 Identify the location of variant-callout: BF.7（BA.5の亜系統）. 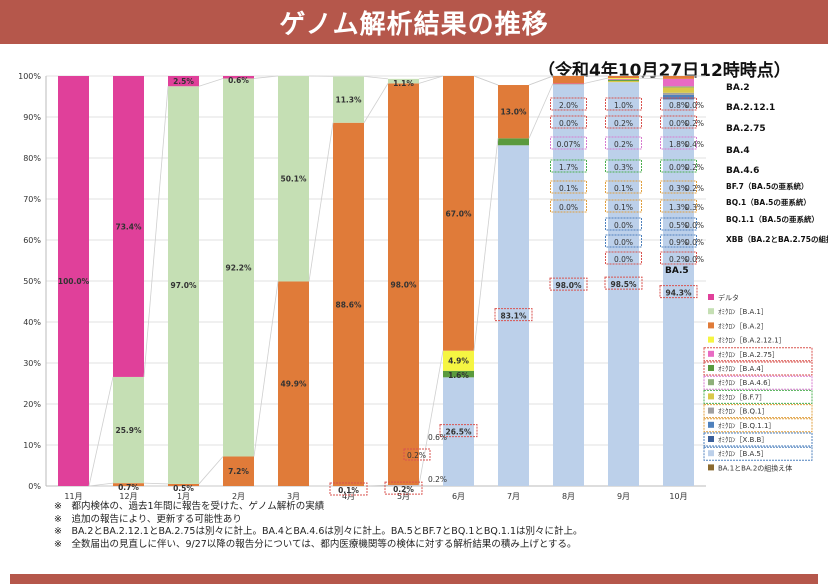
(767, 186).